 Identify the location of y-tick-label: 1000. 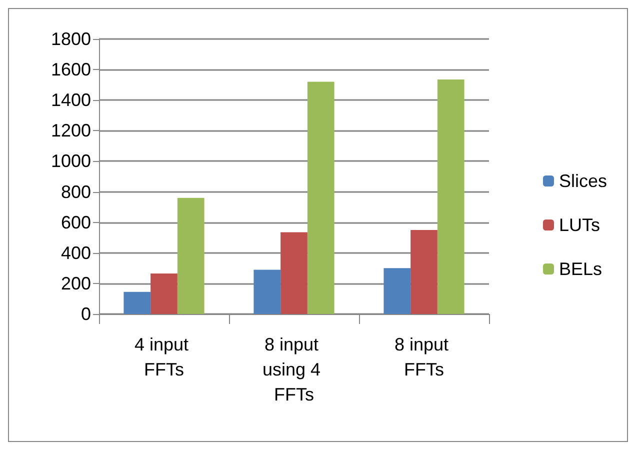
(70, 161).